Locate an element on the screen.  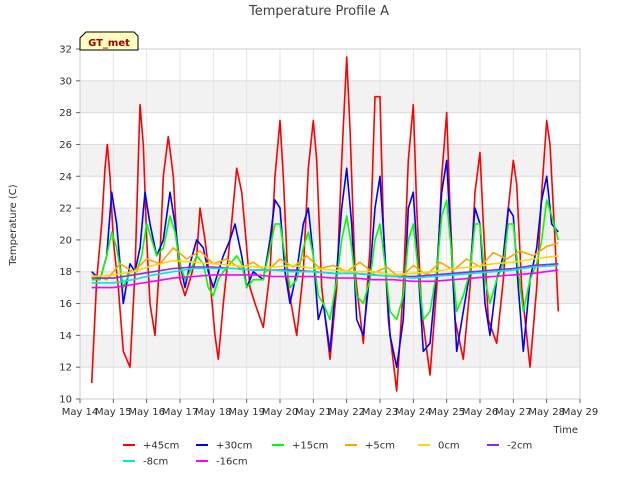
legend-label: +45cm is located at coordinates (161, 446).